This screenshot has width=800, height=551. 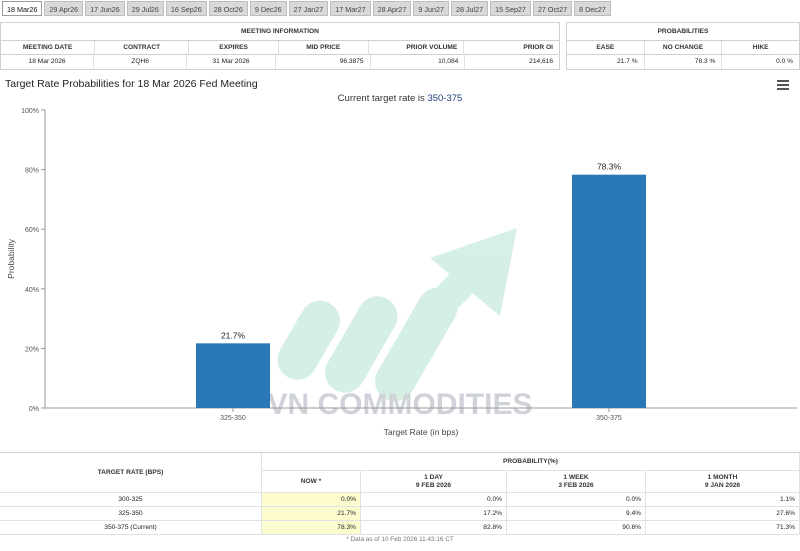 What do you see at coordinates (723, 528) in the screenshot?
I see `table-cell-1-month: 71.3%` at bounding box center [723, 528].